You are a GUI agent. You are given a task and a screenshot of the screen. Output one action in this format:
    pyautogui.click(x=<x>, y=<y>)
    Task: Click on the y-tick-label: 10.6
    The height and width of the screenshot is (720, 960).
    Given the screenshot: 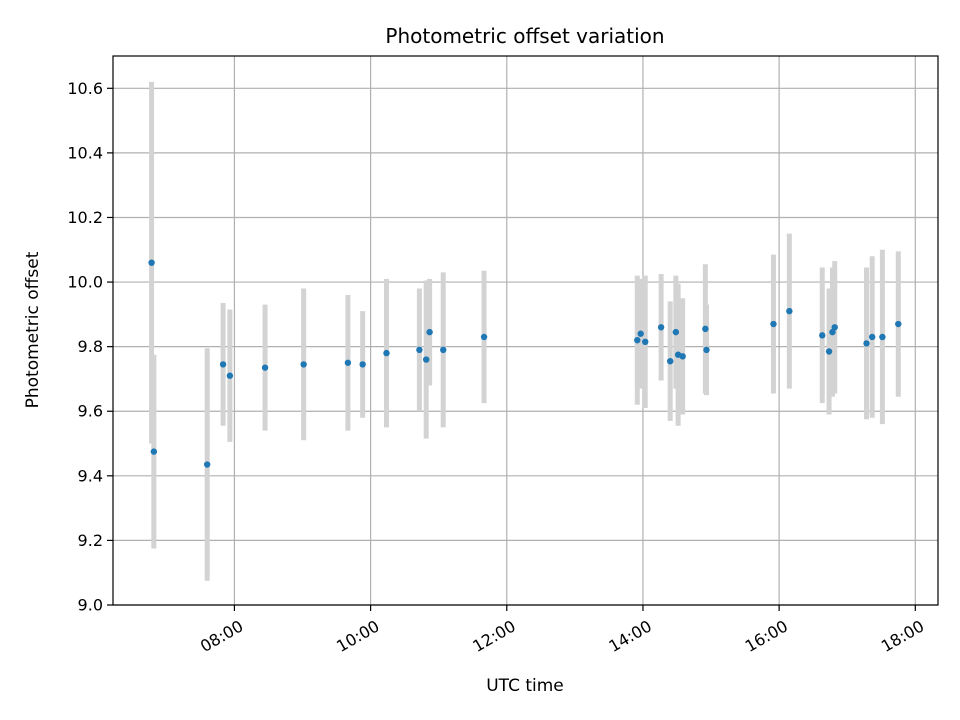 What is the action you would take?
    pyautogui.click(x=85, y=88)
    